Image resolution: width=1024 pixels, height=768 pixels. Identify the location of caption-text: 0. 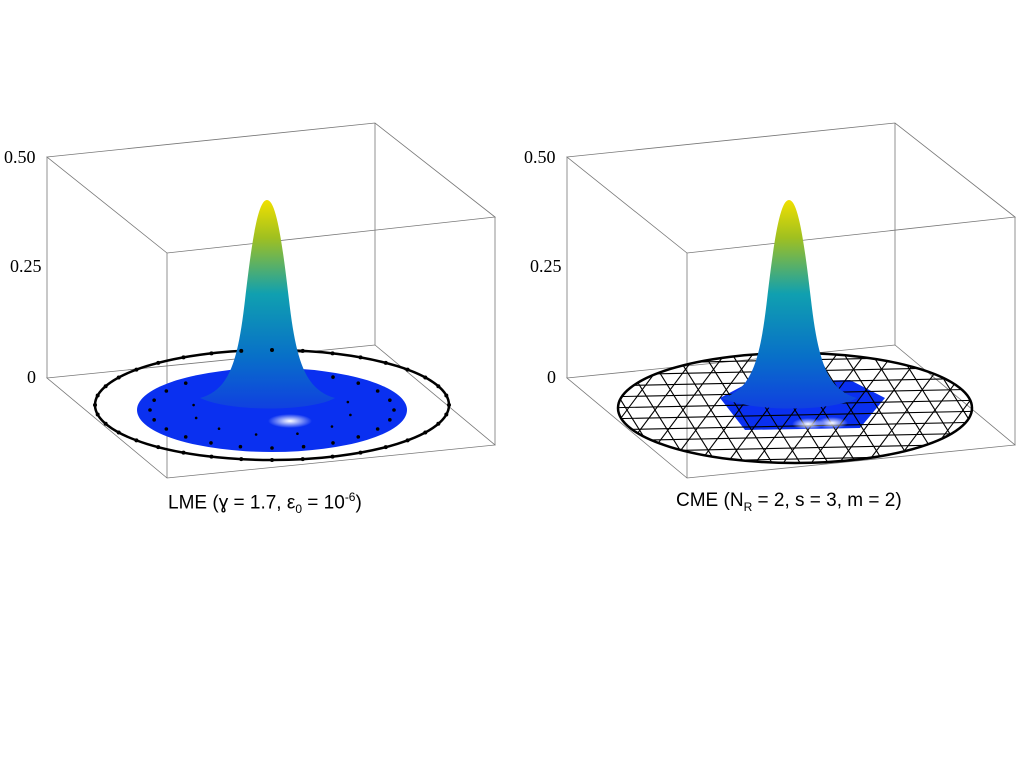
(299, 509).